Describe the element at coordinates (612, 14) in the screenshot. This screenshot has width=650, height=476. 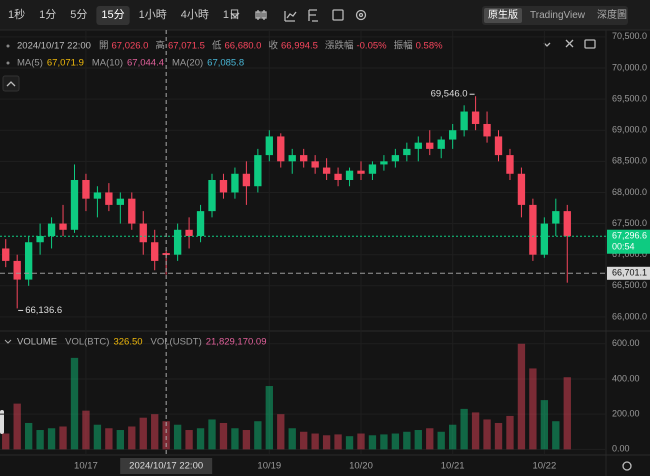
I see `view-button: 深度圖` at that location.